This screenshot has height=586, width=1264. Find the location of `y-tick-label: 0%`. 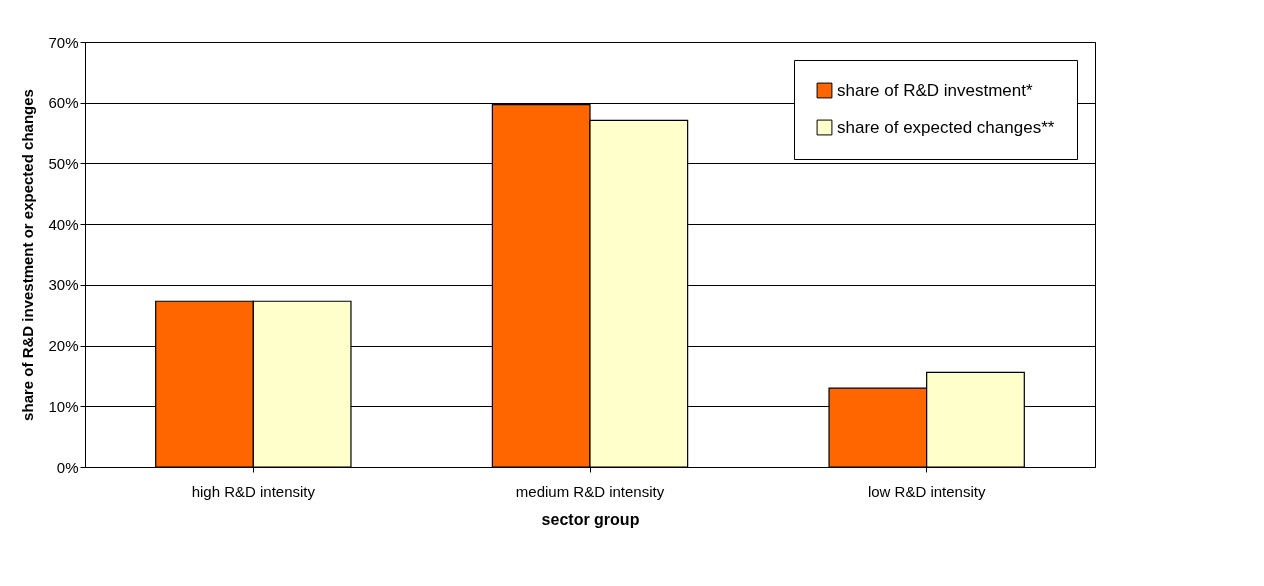

y-tick-label: 0% is located at coordinates (67, 467).